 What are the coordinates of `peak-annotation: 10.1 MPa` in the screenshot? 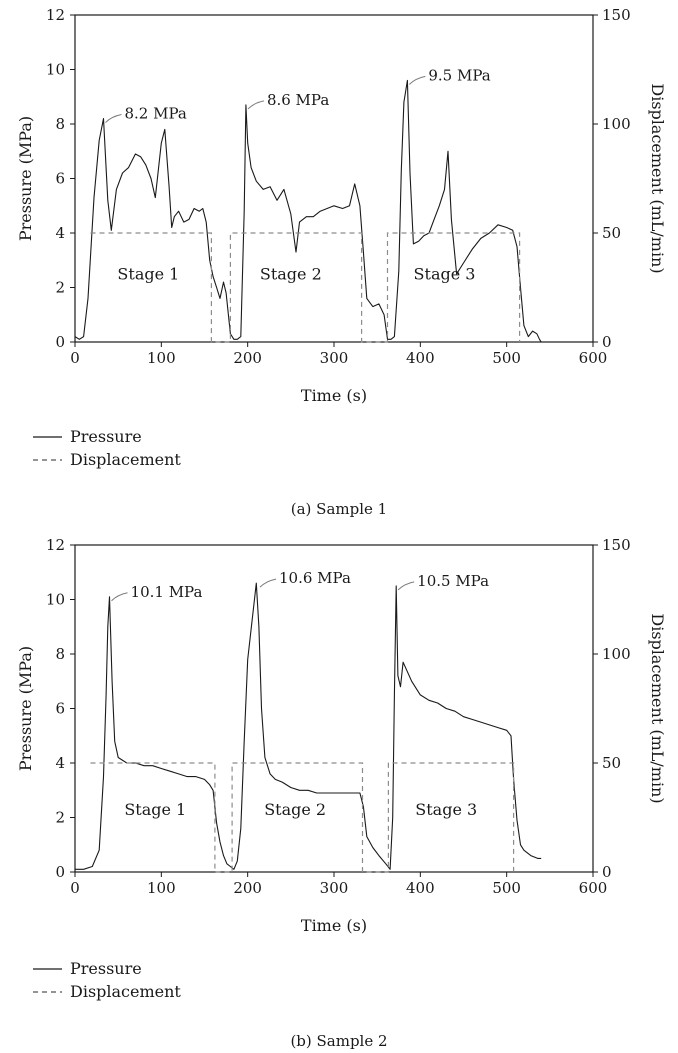 It's located at (167, 592).